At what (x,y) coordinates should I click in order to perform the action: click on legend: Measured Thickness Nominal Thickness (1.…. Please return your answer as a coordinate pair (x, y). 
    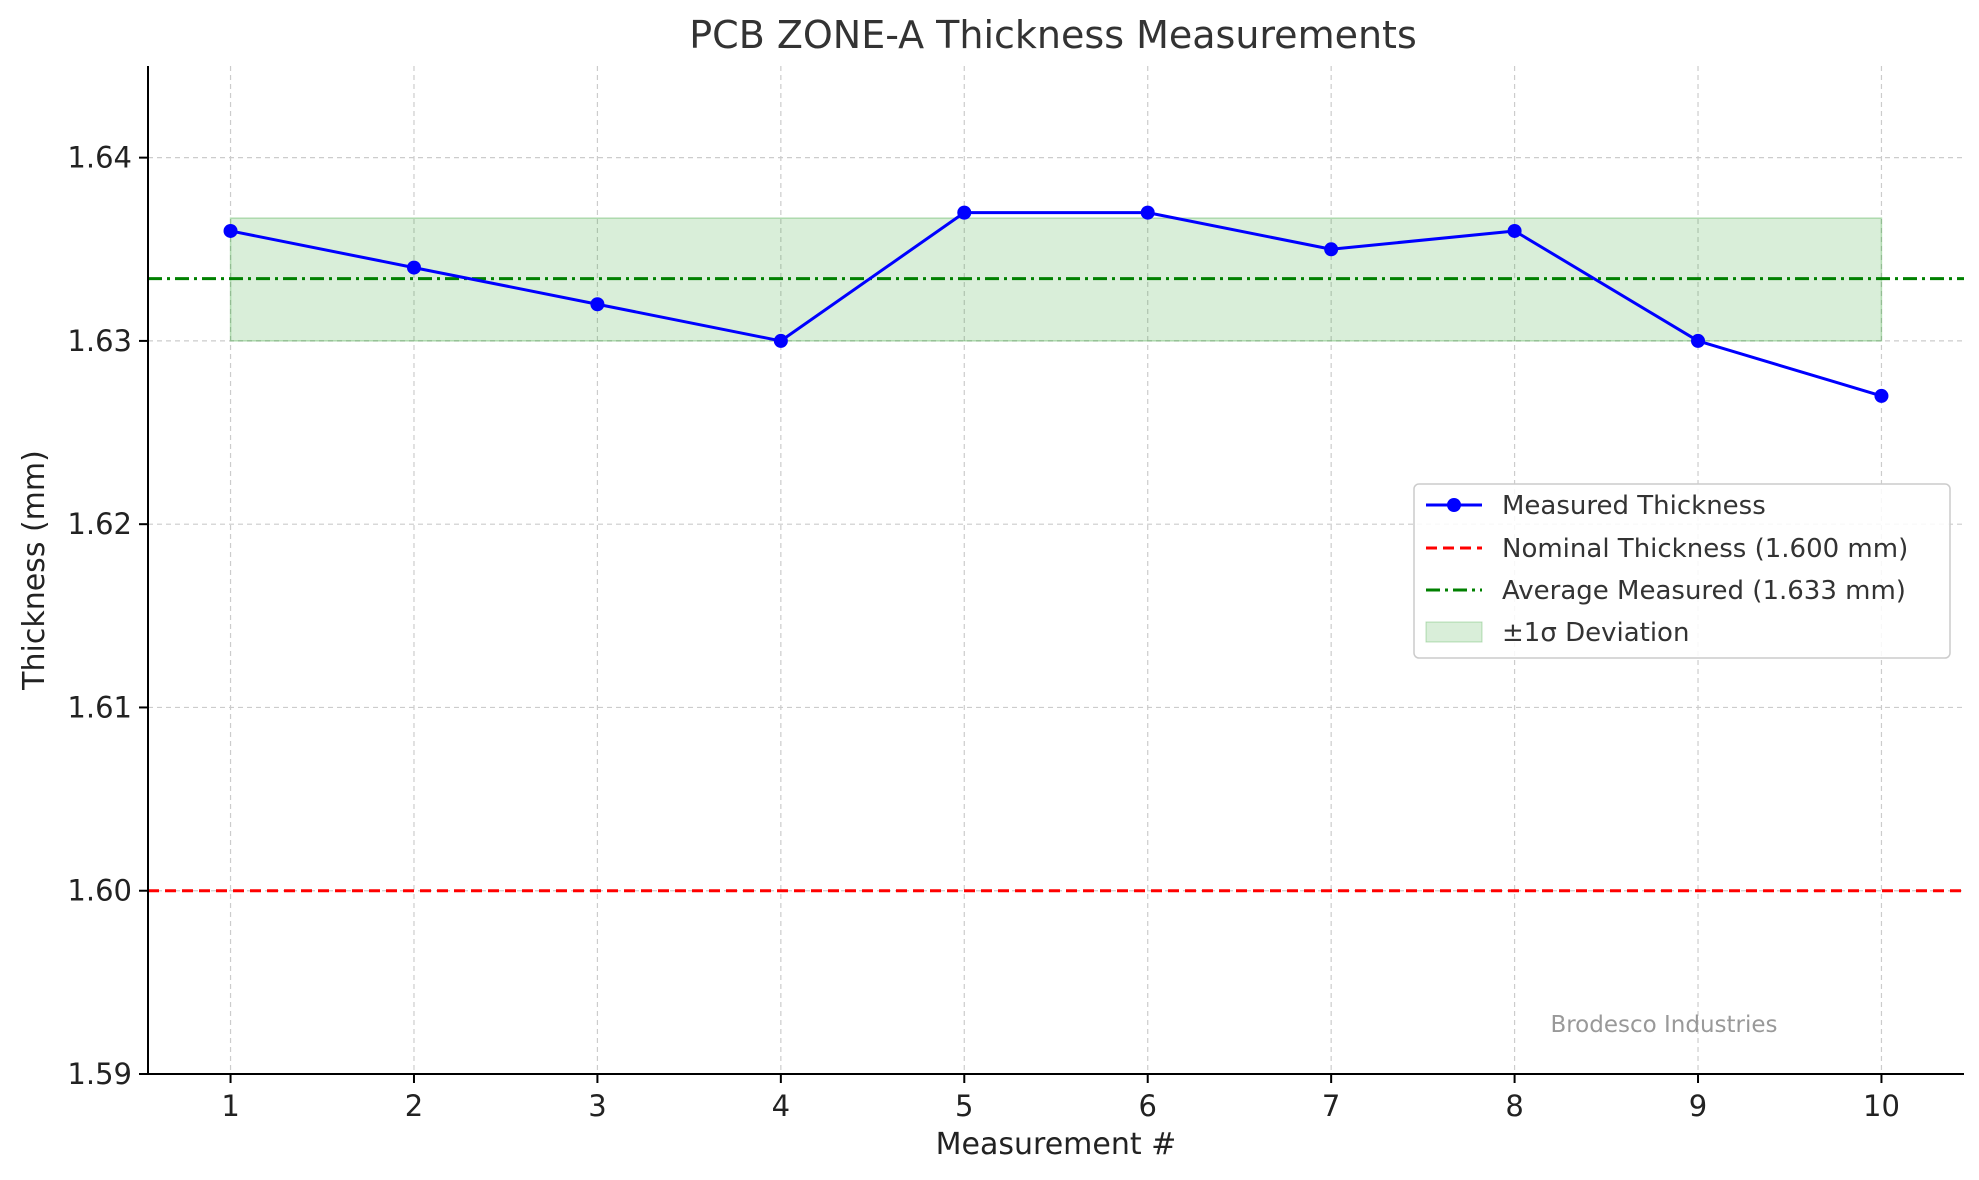
    Looking at the image, I should click on (1682, 571).